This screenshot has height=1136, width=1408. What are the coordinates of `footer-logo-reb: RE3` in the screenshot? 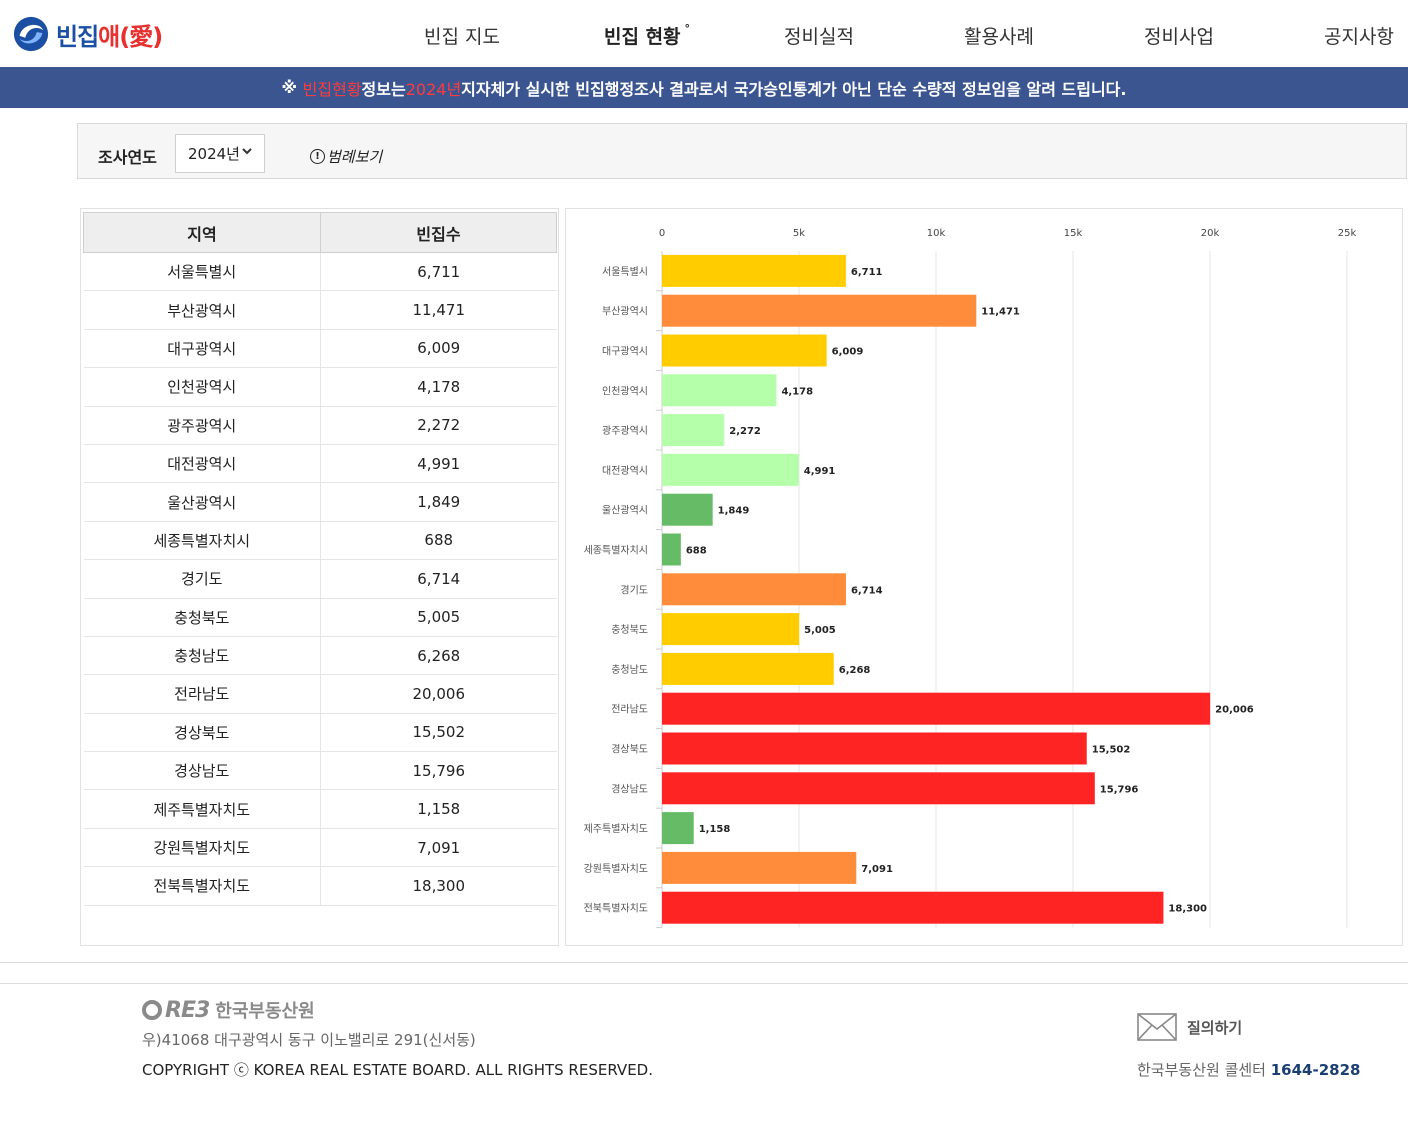 It's located at (187, 1010).